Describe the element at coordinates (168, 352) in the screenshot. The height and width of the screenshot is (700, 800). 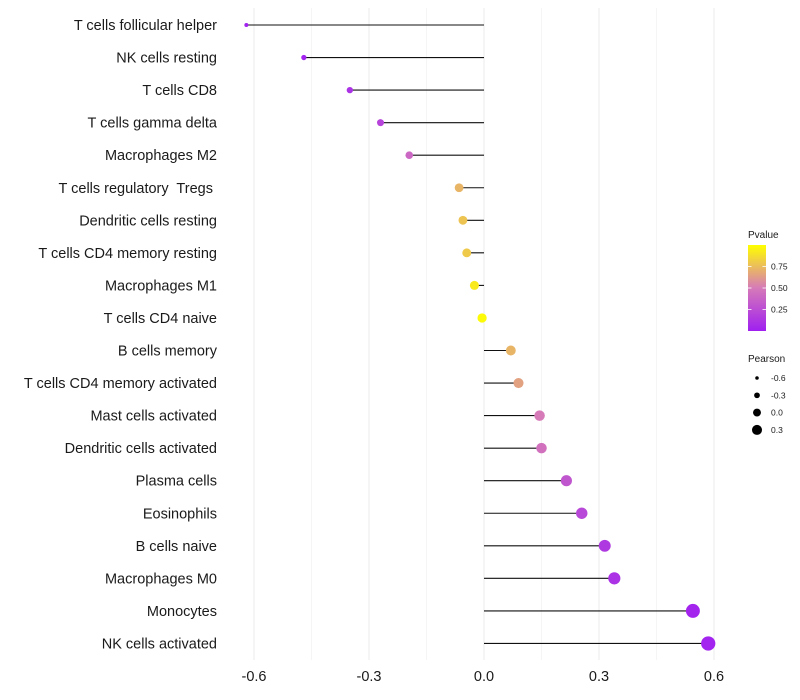
I see `category-label: B cells memory` at that location.